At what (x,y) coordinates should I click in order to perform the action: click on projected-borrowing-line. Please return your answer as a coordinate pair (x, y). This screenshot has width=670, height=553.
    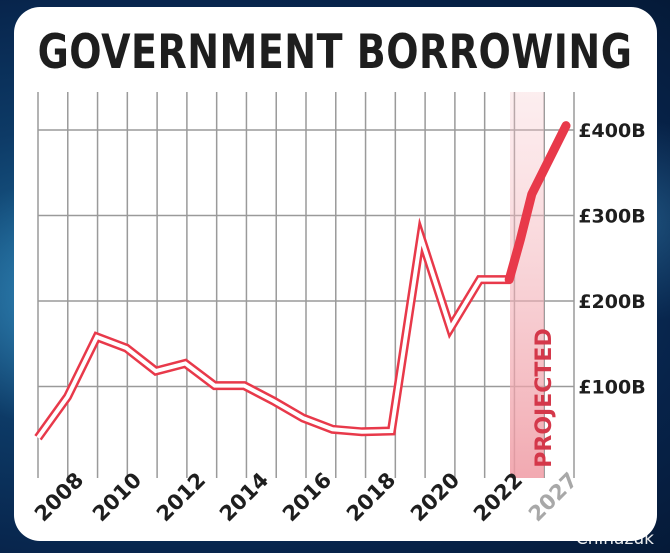
    Looking at the image, I should click on (537, 203).